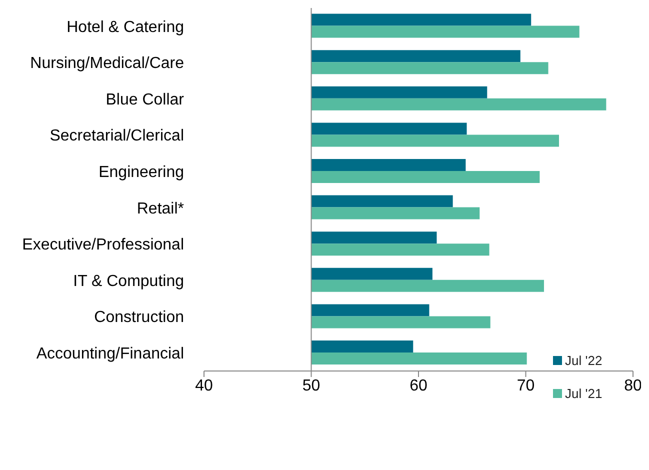 The height and width of the screenshot is (470, 649). I want to click on y-tick-label: IT & Computing, so click(128, 281).